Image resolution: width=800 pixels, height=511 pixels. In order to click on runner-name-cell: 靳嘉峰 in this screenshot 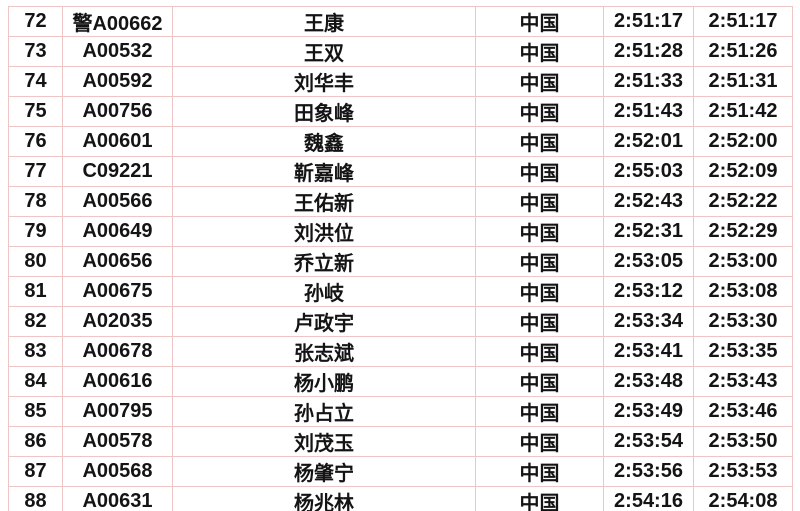, I will do `click(324, 171)`.